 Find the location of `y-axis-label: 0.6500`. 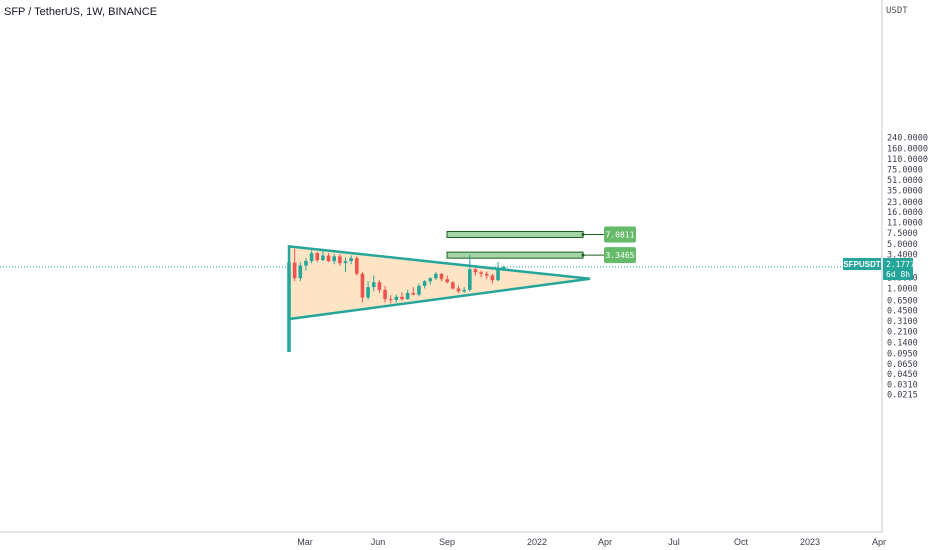

y-axis-label: 0.6500 is located at coordinates (902, 301).